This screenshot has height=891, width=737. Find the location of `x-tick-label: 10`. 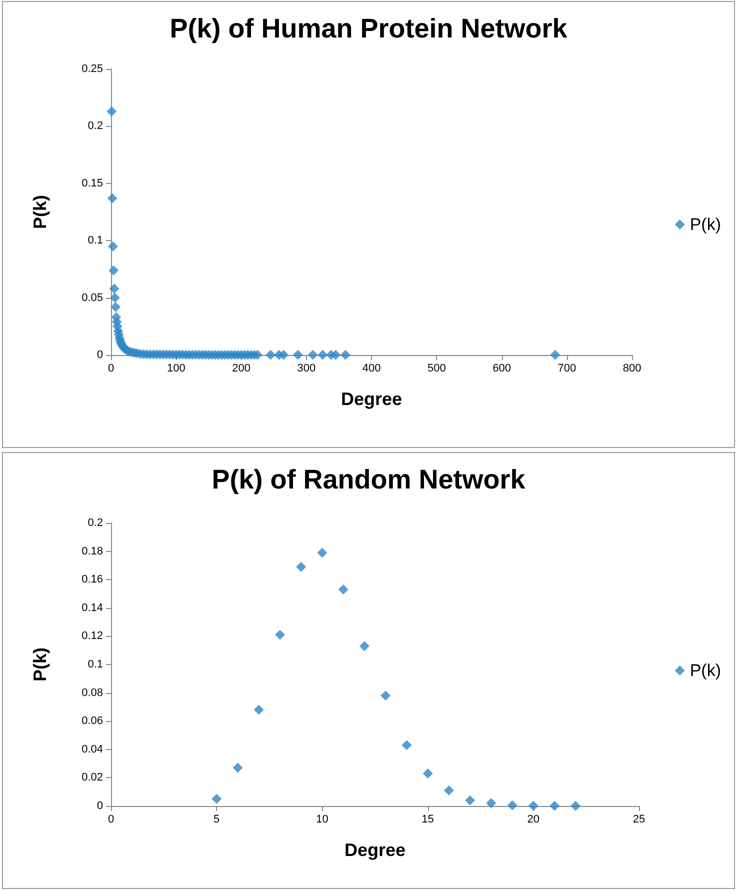

x-tick-label: 10 is located at coordinates (322, 820).